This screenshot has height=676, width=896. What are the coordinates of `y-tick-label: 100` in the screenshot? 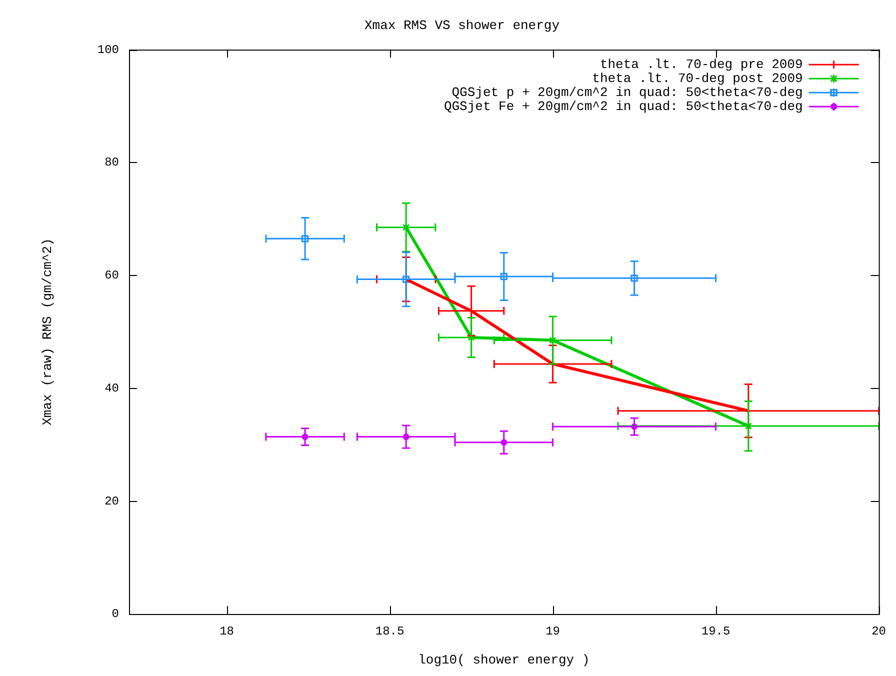 It's located at (108, 49).